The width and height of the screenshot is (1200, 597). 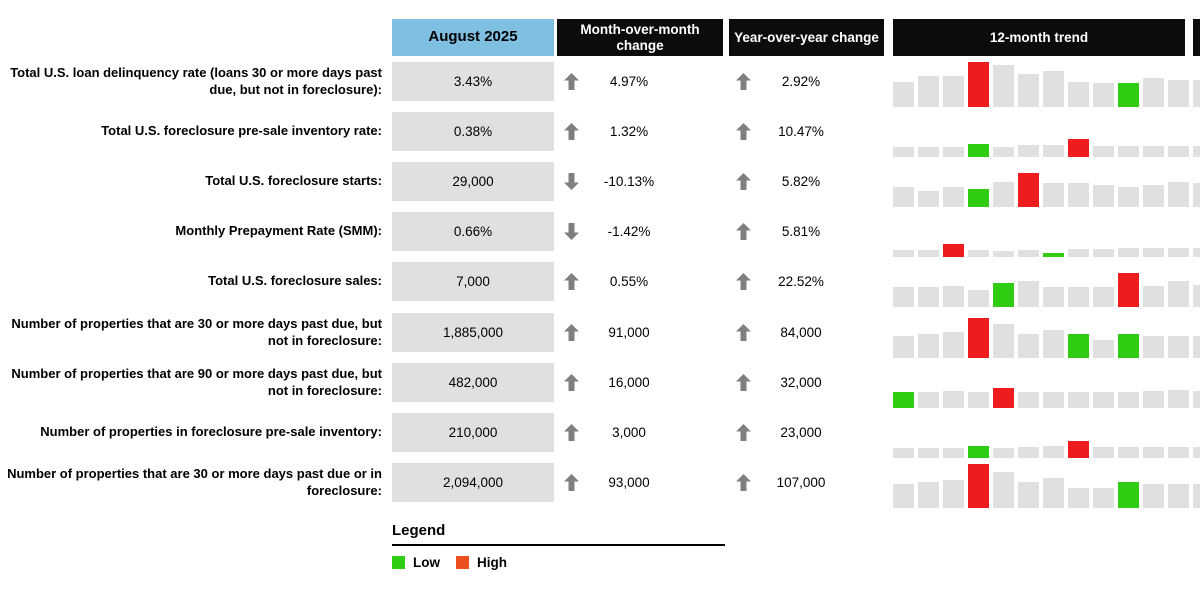 I want to click on legend-high-swatch, so click(x=462, y=562).